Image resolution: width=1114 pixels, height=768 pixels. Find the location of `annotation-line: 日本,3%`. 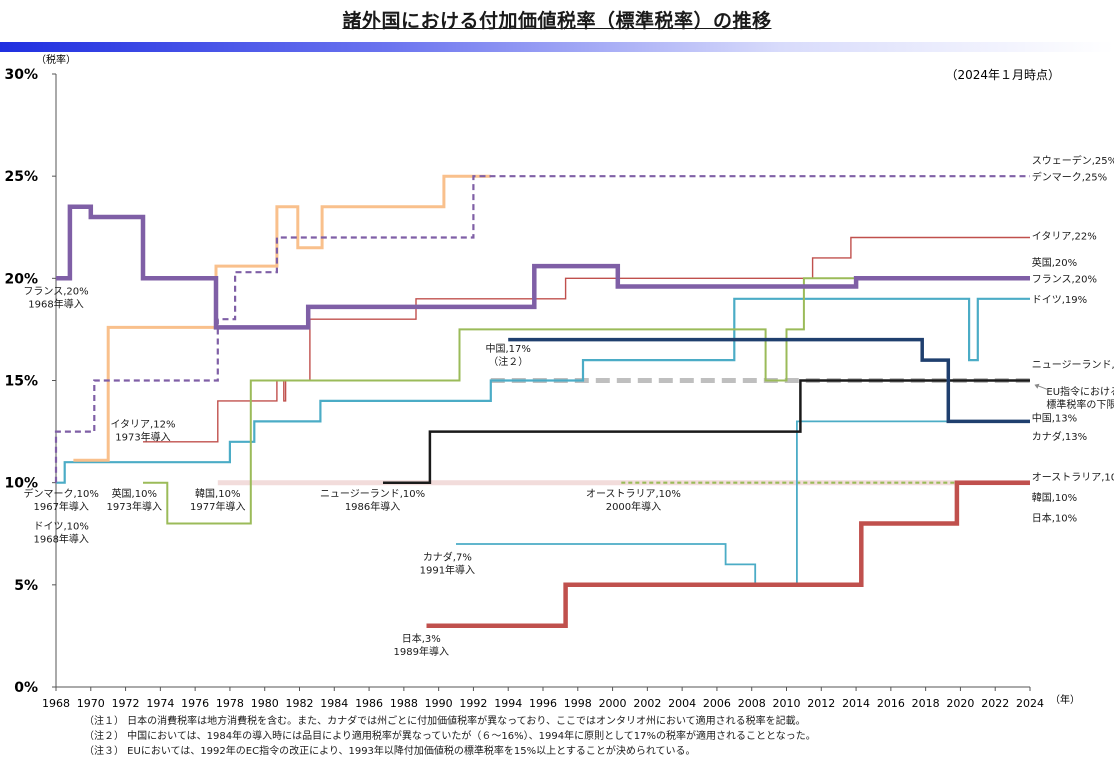

annotation-line: 日本,3% is located at coordinates (421, 638).